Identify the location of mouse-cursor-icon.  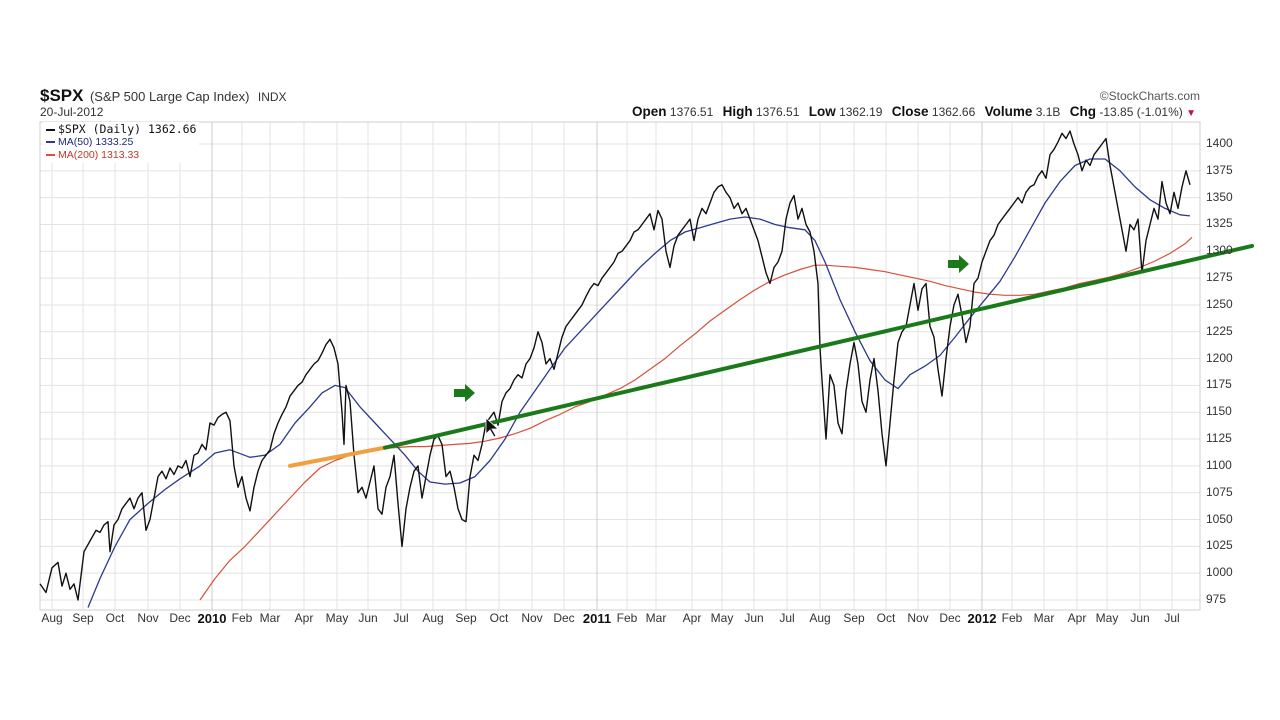
(492, 427).